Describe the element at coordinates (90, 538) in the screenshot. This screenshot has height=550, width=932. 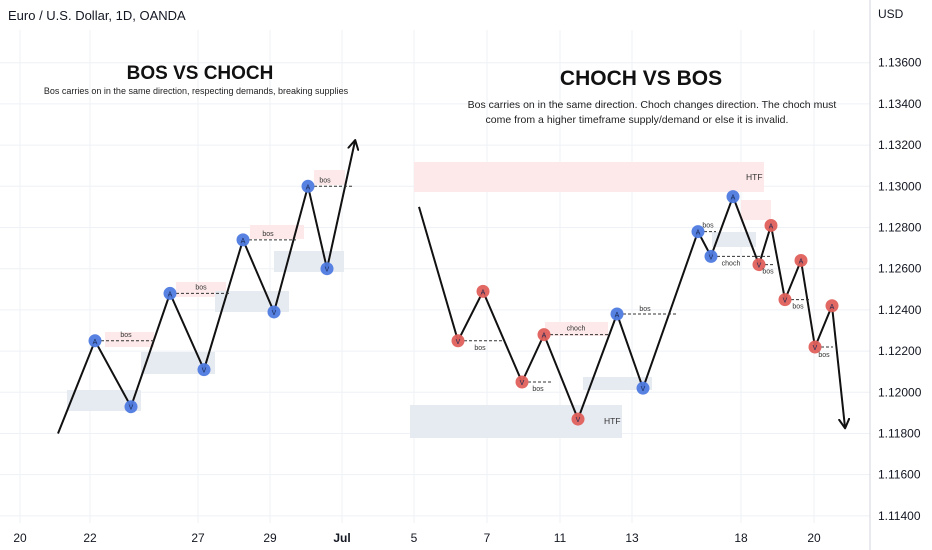
I see `time-tick-label: 22` at that location.